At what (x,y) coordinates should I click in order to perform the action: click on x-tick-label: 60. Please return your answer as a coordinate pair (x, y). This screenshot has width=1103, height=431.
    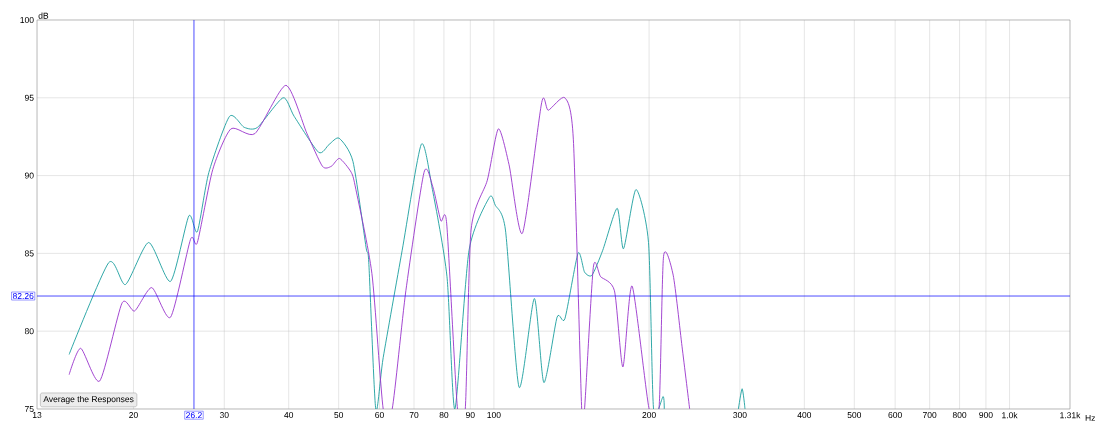
    Looking at the image, I should click on (379, 415).